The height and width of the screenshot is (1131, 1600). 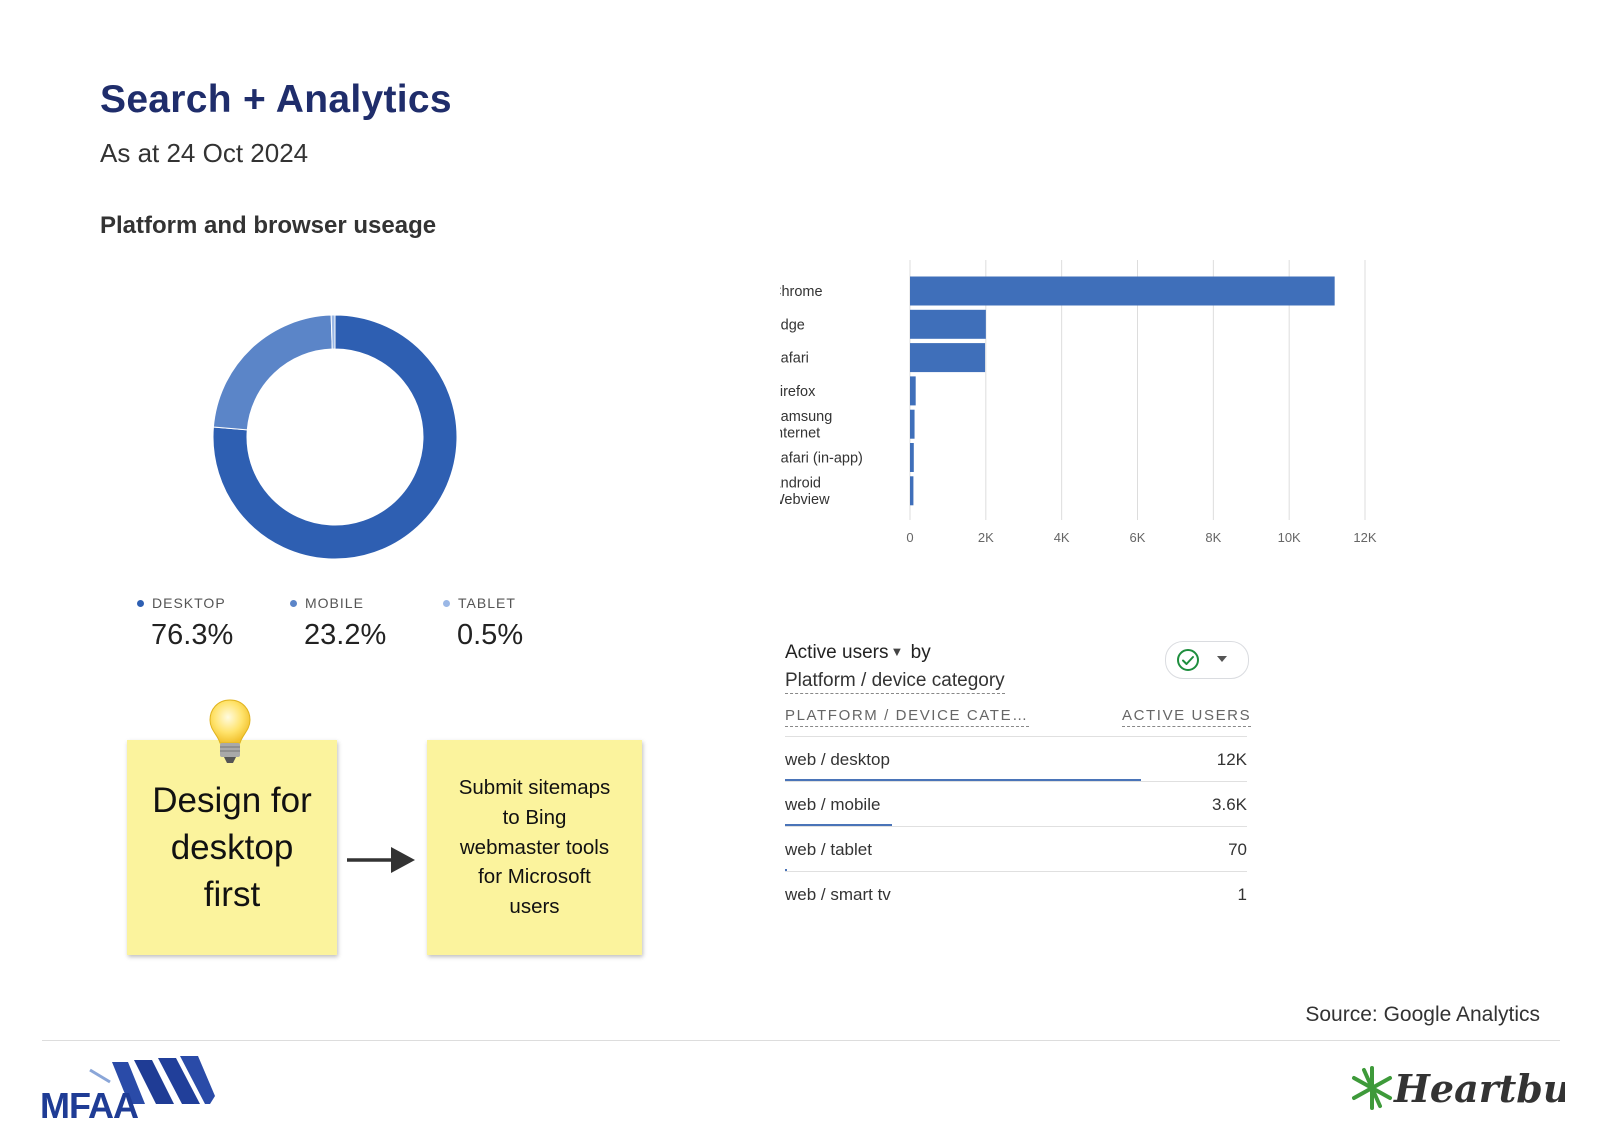 I want to click on sticky-note-design-desktop: Design for desktop first, so click(x=232, y=847).